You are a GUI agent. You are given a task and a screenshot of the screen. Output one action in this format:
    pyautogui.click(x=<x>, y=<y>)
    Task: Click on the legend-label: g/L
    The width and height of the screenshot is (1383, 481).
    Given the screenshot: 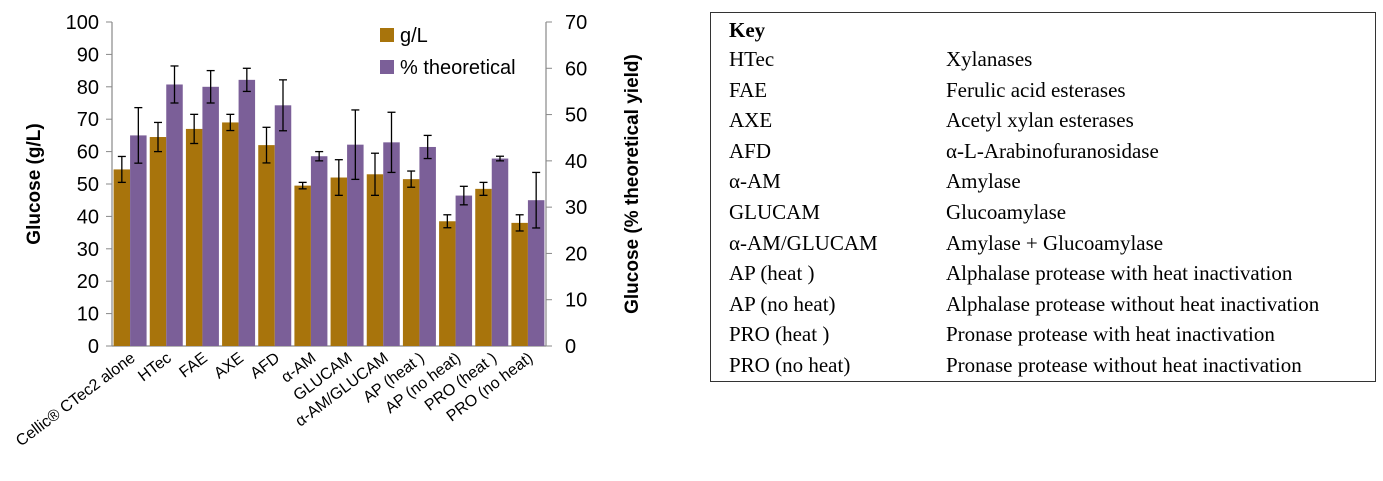 What is the action you would take?
    pyautogui.click(x=414, y=36)
    